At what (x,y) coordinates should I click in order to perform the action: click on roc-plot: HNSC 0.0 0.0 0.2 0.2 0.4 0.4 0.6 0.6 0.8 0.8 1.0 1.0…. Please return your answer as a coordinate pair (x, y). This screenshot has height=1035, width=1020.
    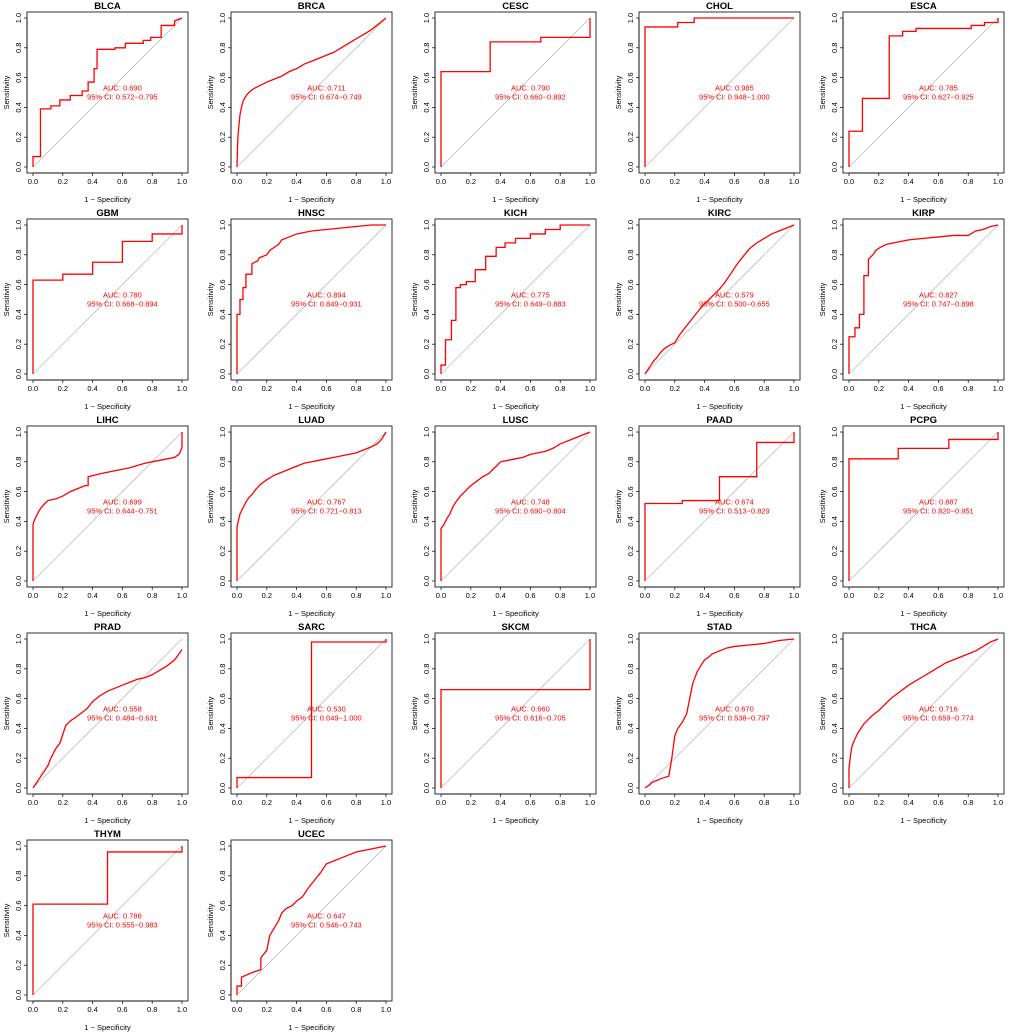
    Looking at the image, I should click on (299, 309).